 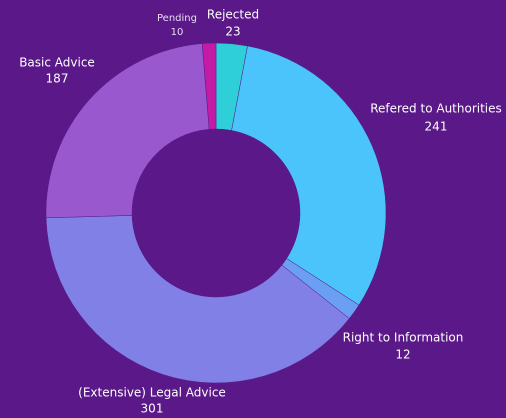 What do you see at coordinates (152, 409) in the screenshot?
I see `slice-value: 301` at bounding box center [152, 409].